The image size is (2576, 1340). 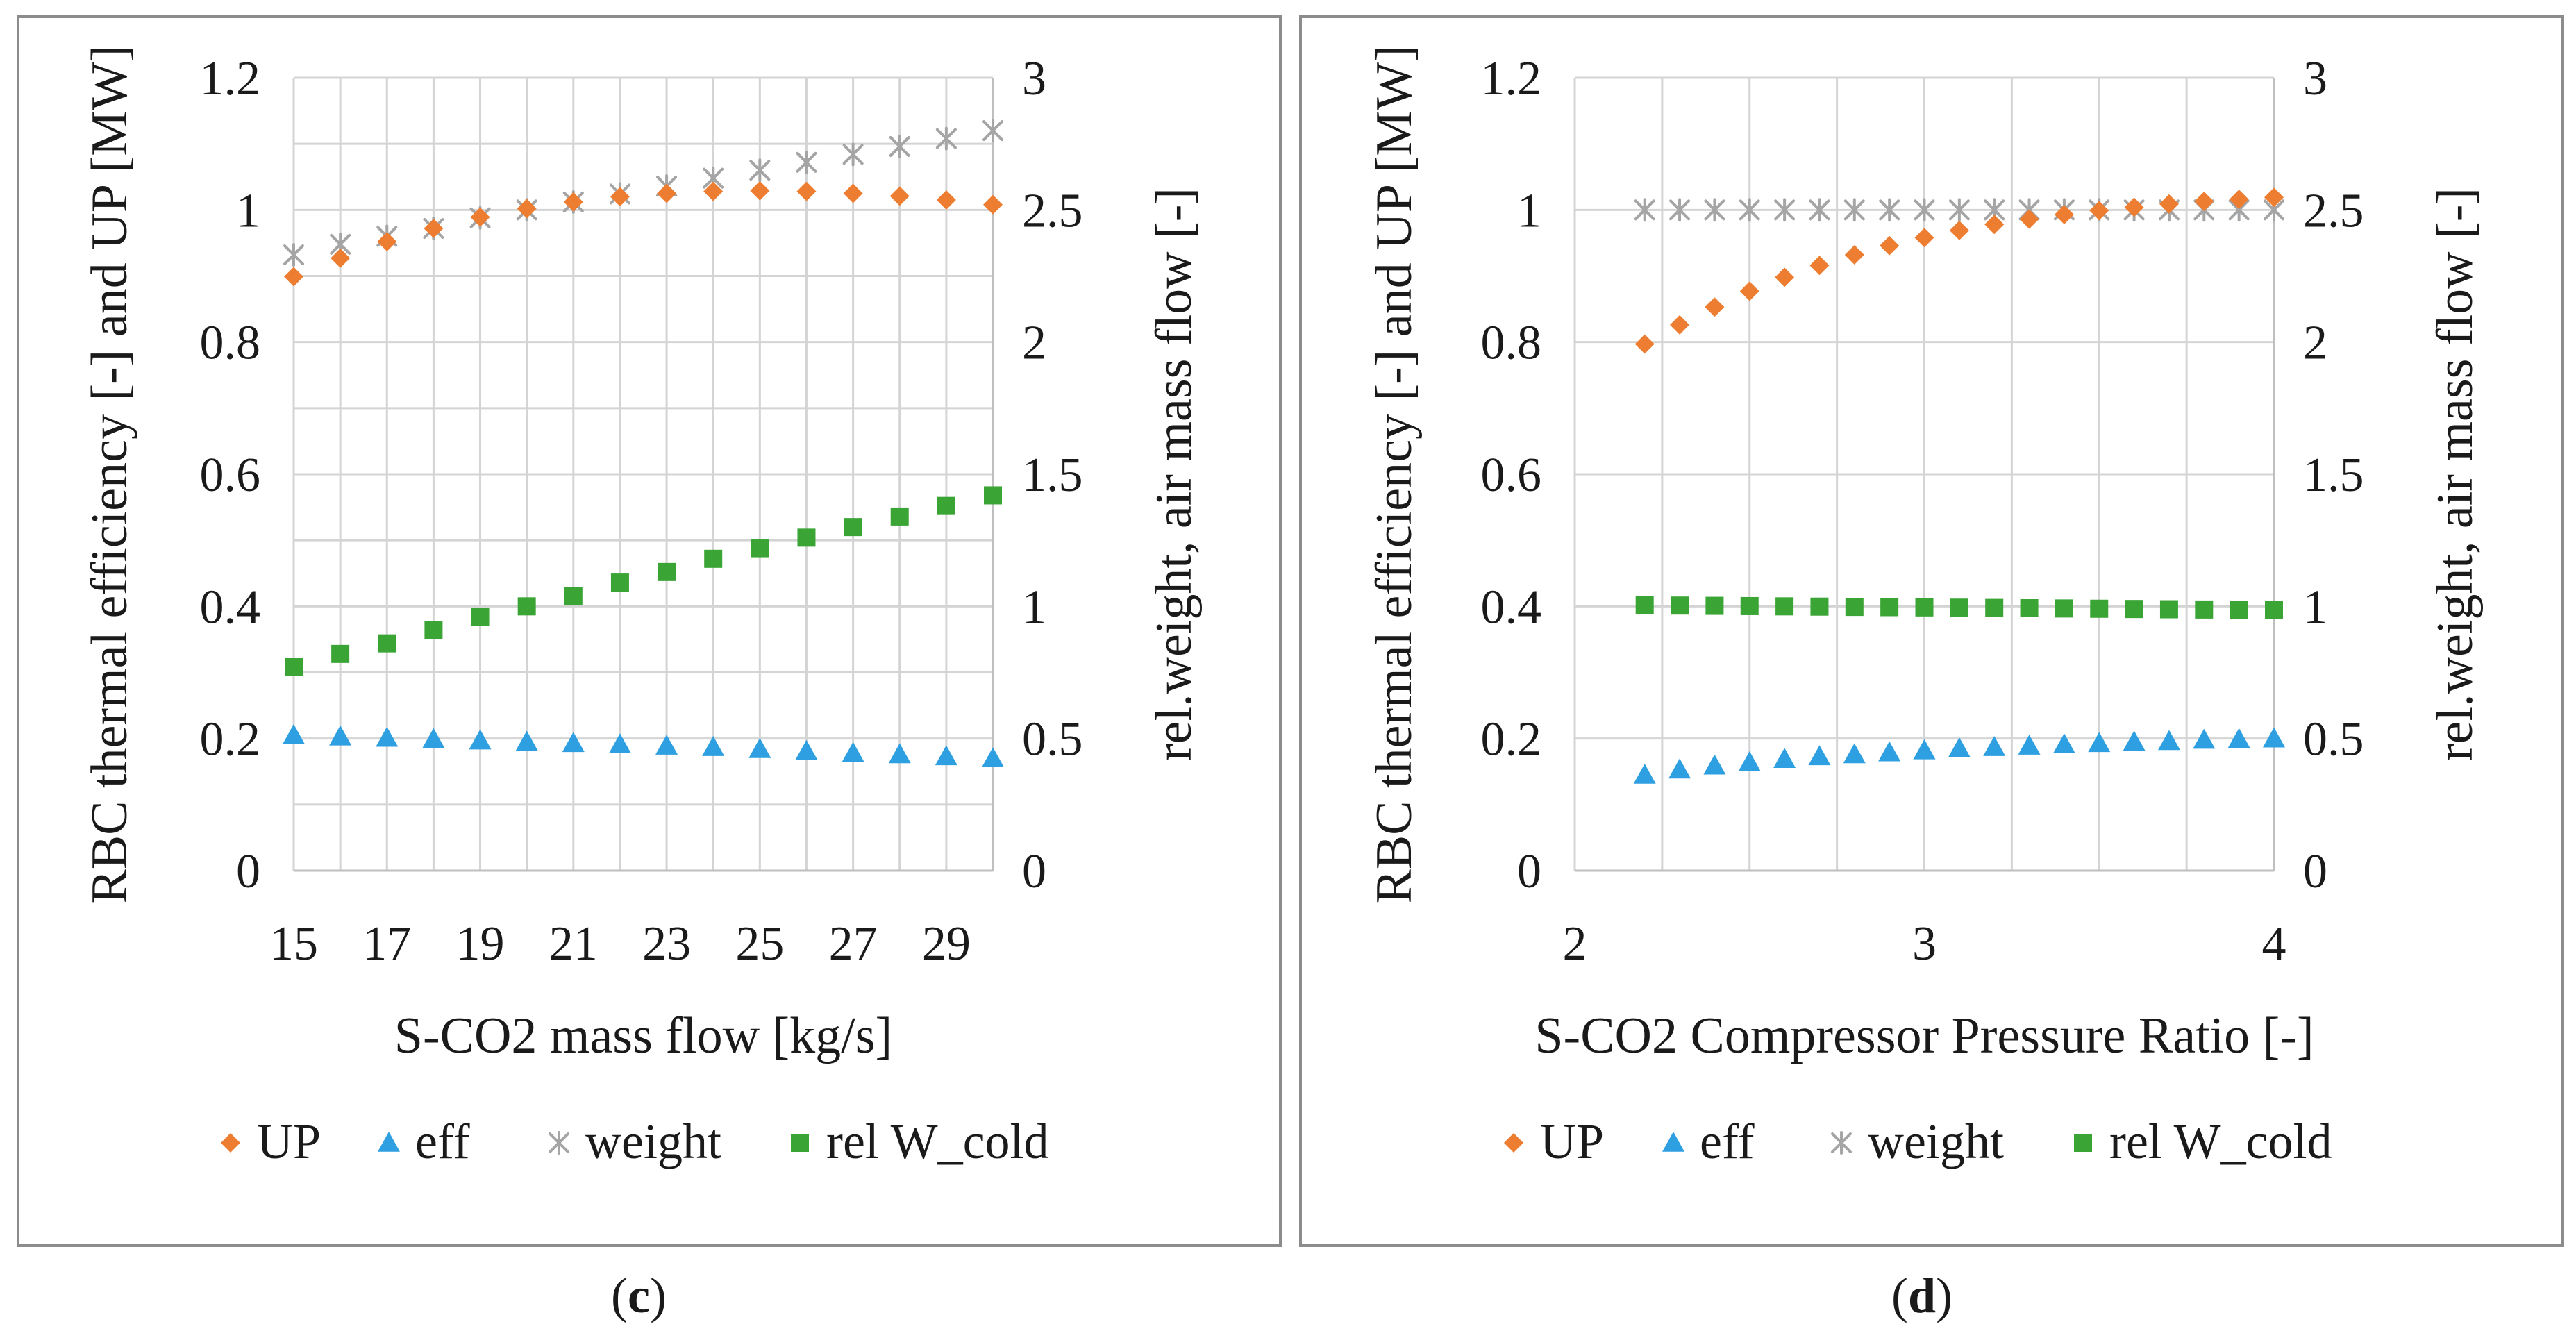 I want to click on panel-c-legend: UP eff weight rel W_cold, so click(x=635, y=1142).